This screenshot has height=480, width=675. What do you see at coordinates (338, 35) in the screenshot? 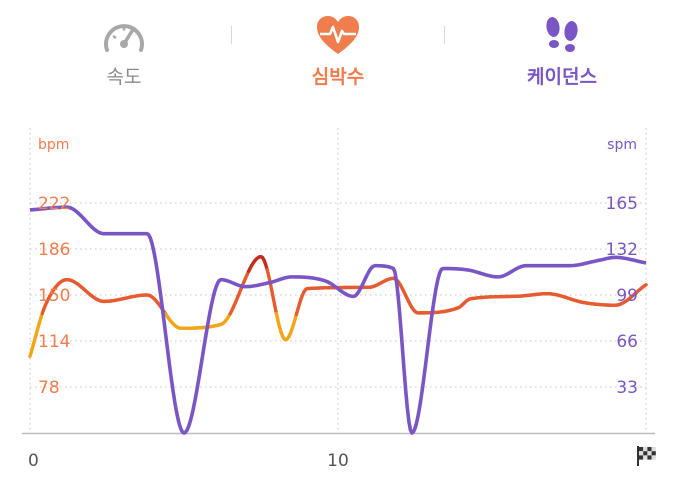
I see `heart-pulse-icon` at bounding box center [338, 35].